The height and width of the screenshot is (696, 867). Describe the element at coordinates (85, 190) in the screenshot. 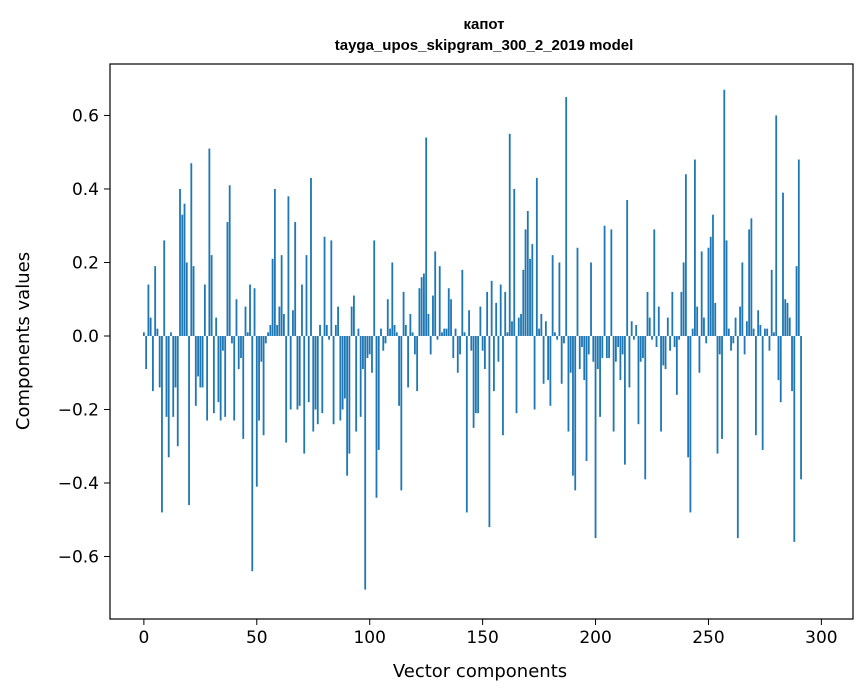

I see `y-tick-label: 0.4` at that location.